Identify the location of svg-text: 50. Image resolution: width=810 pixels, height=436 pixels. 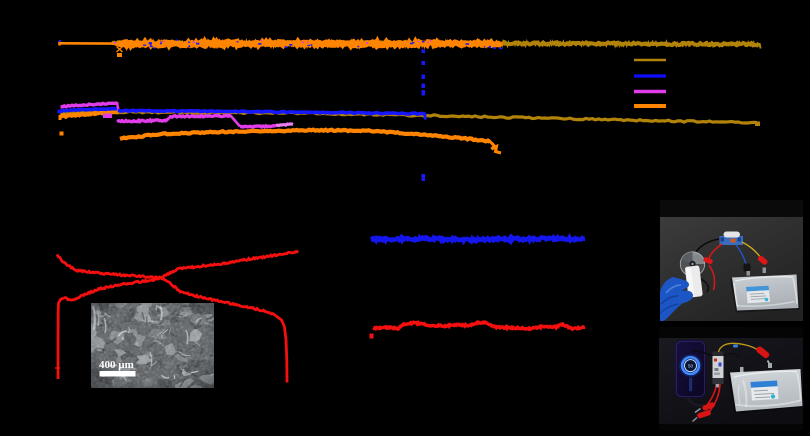
(691, 366).